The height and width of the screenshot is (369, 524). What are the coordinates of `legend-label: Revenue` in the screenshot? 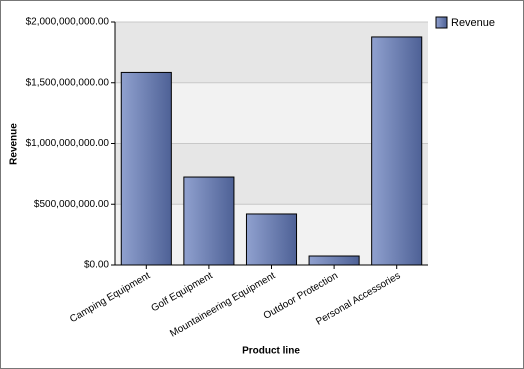 It's located at (473, 23).